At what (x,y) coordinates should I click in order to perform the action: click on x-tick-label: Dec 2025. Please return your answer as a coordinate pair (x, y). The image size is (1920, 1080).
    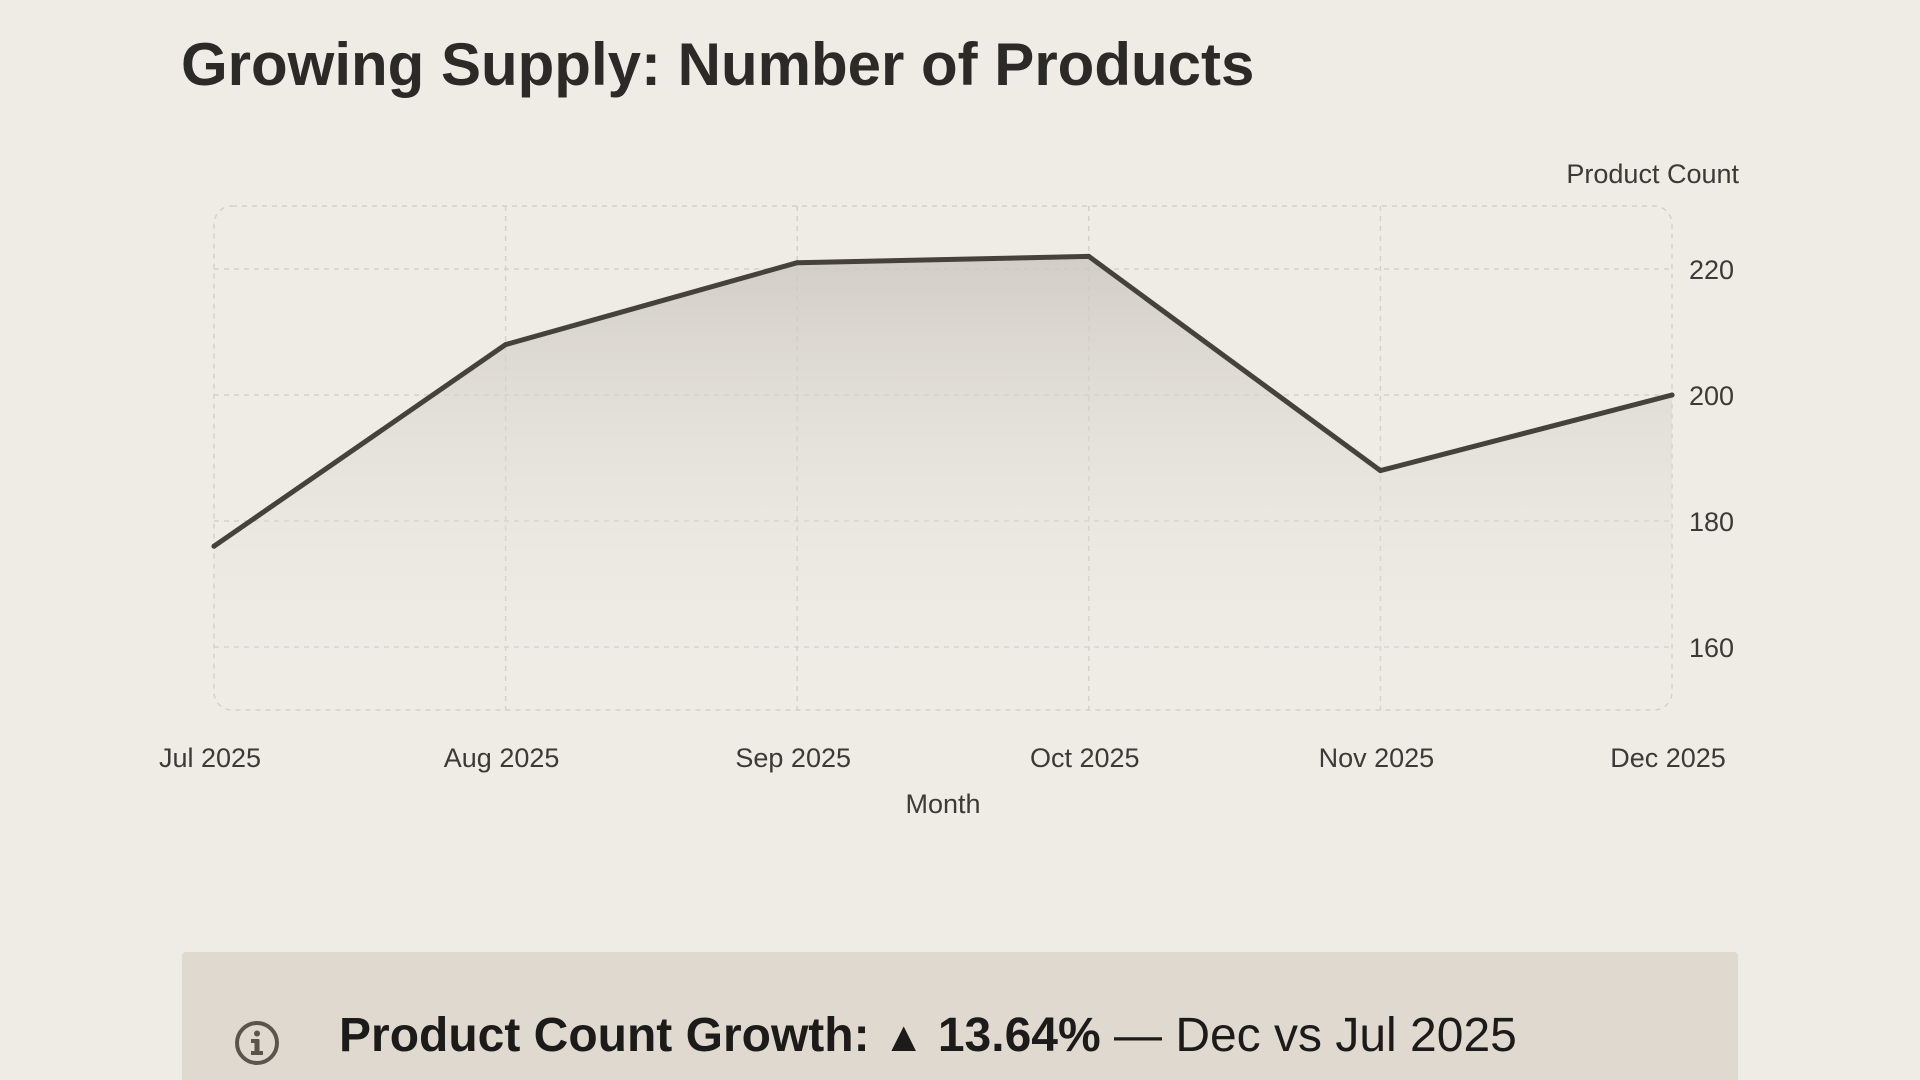
    Looking at the image, I should click on (1668, 758).